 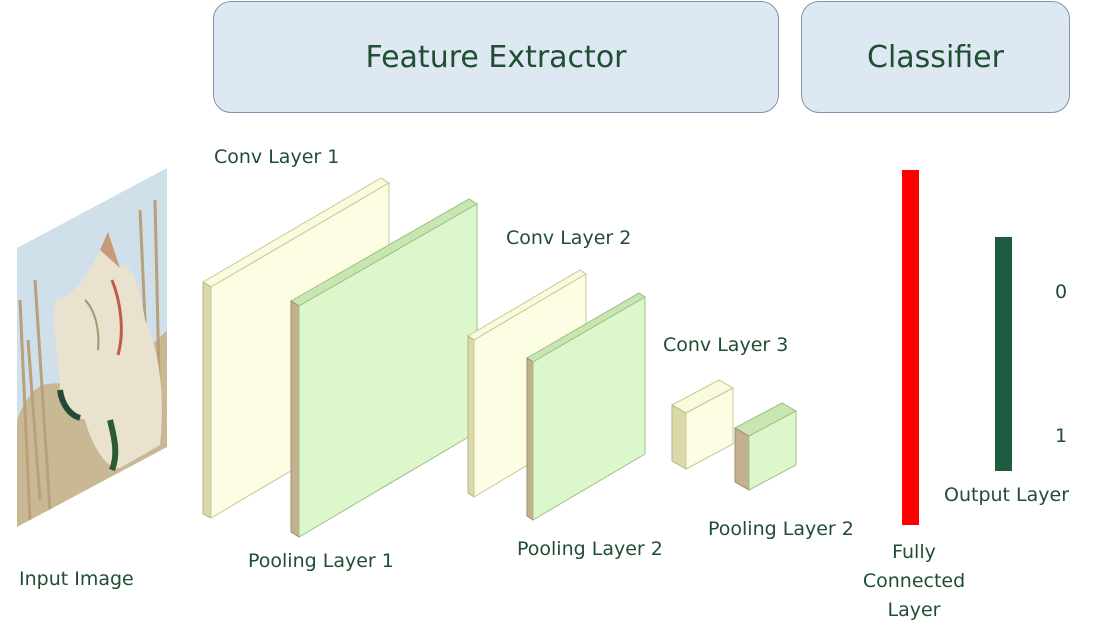 What do you see at coordinates (321, 561) in the screenshot?
I see `label-pooling-layer-1: Pooling Layer 1` at bounding box center [321, 561].